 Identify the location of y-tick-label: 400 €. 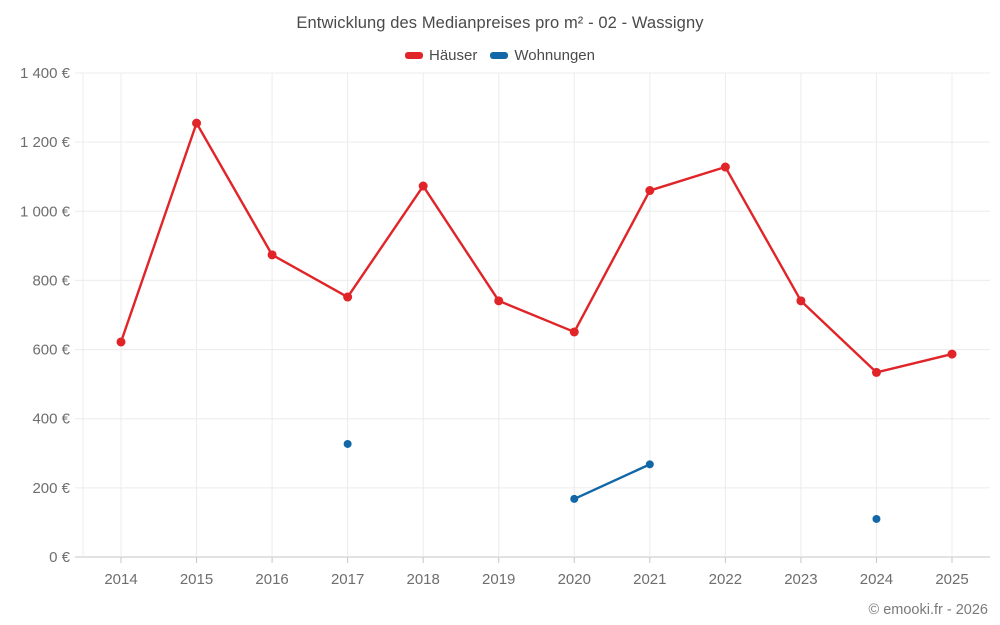
(51, 419).